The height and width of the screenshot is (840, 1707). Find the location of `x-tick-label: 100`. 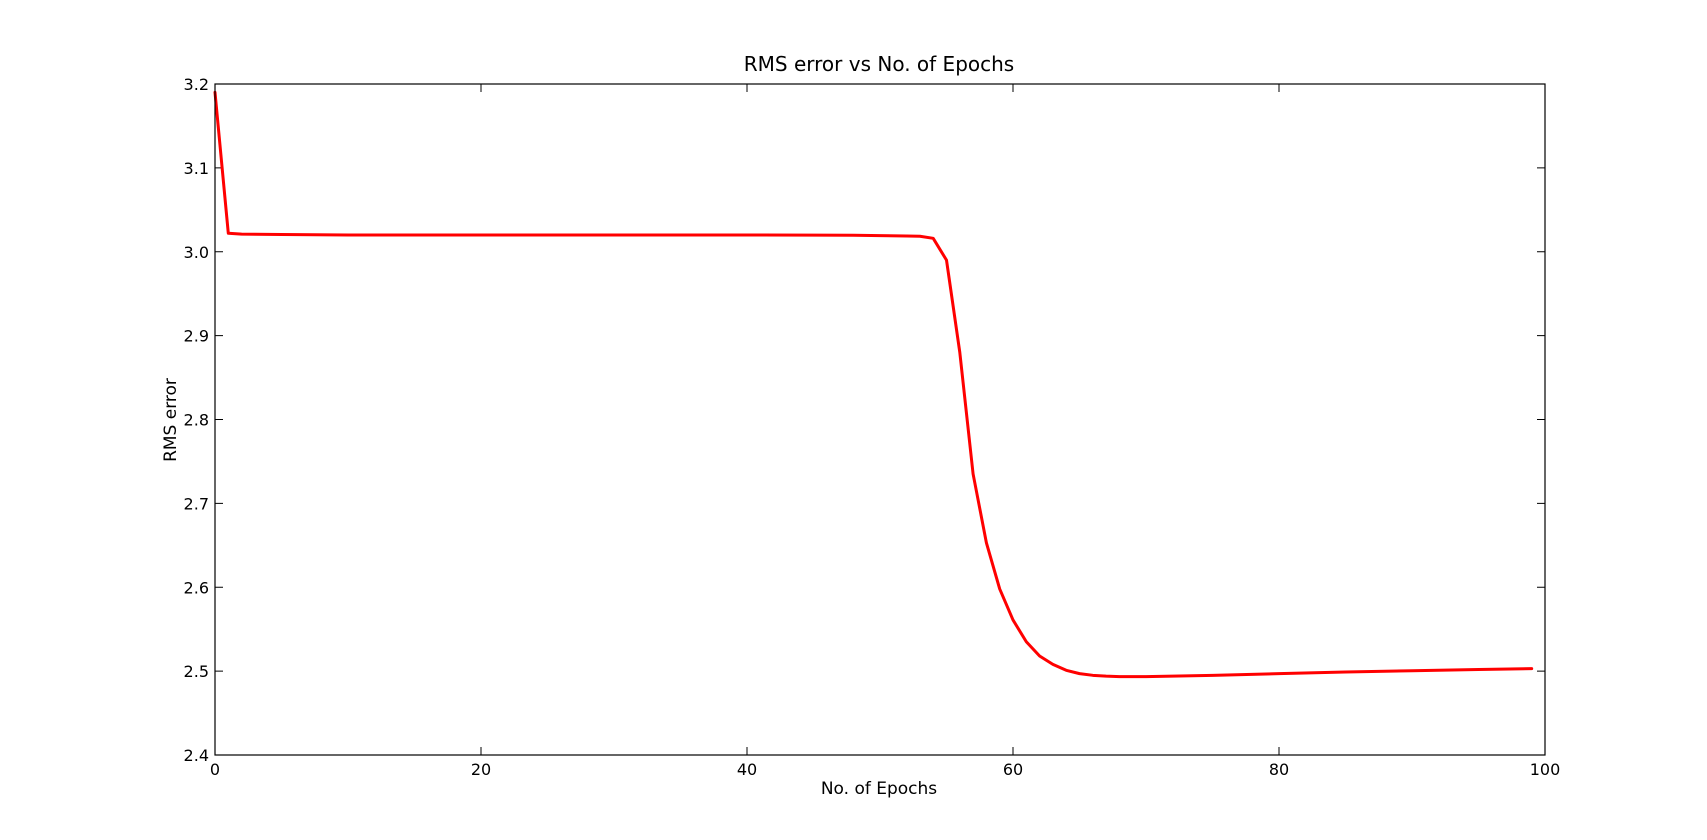

x-tick-label: 100 is located at coordinates (1545, 769).